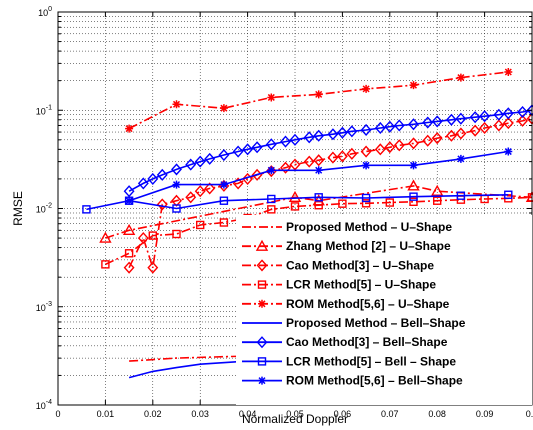 This screenshot has height=430, width=533. What do you see at coordinates (374, 381) in the screenshot?
I see `legend-label: ROM Method[5,6] – Bell–Shape` at bounding box center [374, 381].